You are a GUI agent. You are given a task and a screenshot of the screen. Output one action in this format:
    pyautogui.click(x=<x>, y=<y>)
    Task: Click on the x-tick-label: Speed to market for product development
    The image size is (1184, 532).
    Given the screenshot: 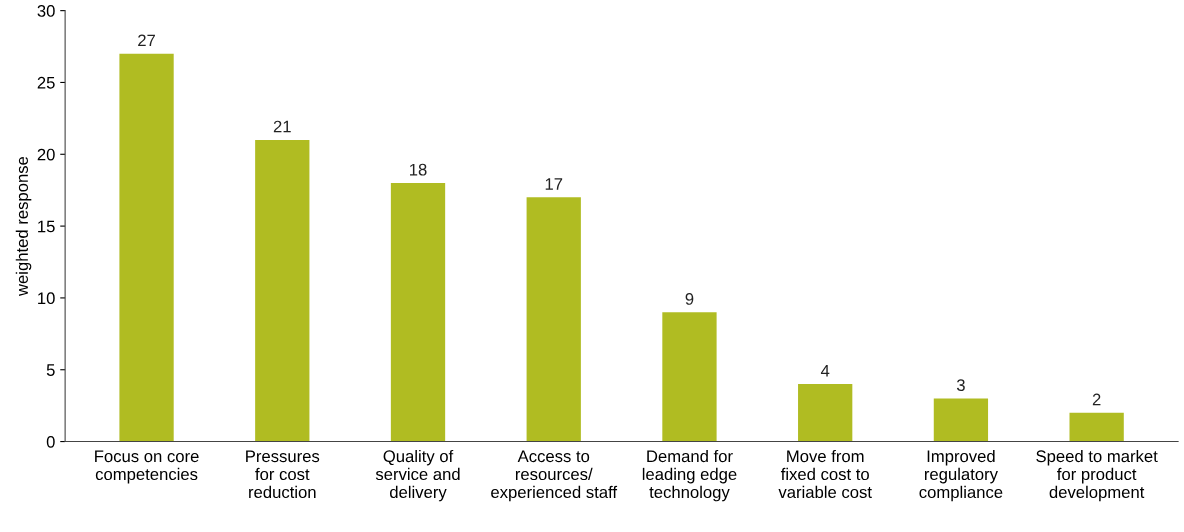 What is the action you would take?
    pyautogui.click(x=1097, y=475)
    